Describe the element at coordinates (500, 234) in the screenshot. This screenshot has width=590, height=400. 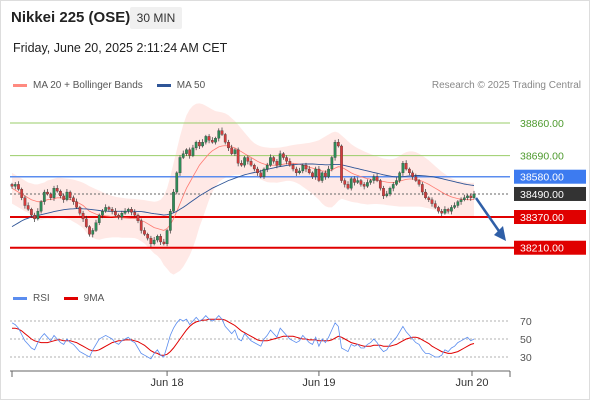
I see `arrow-head` at that location.